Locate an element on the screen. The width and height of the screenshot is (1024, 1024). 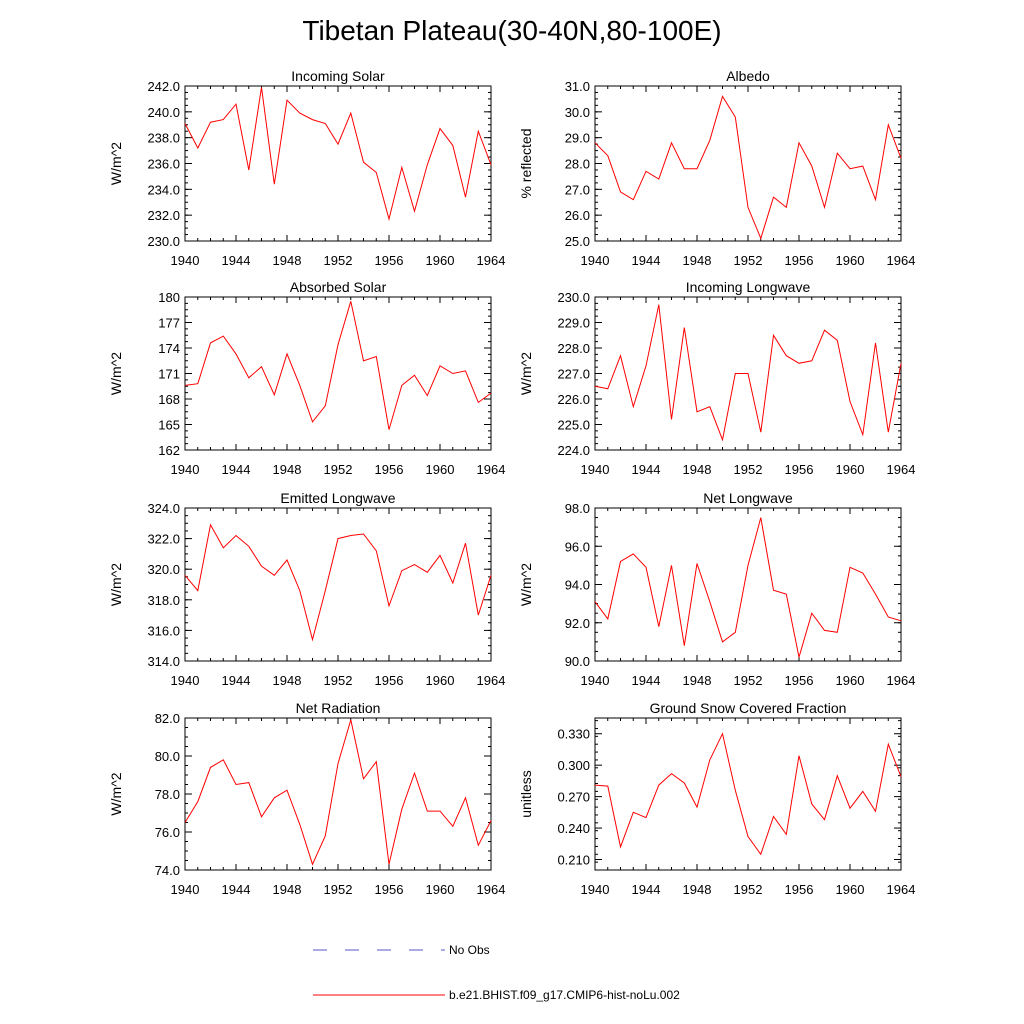
legend-label: No Obs is located at coordinates (469, 950).